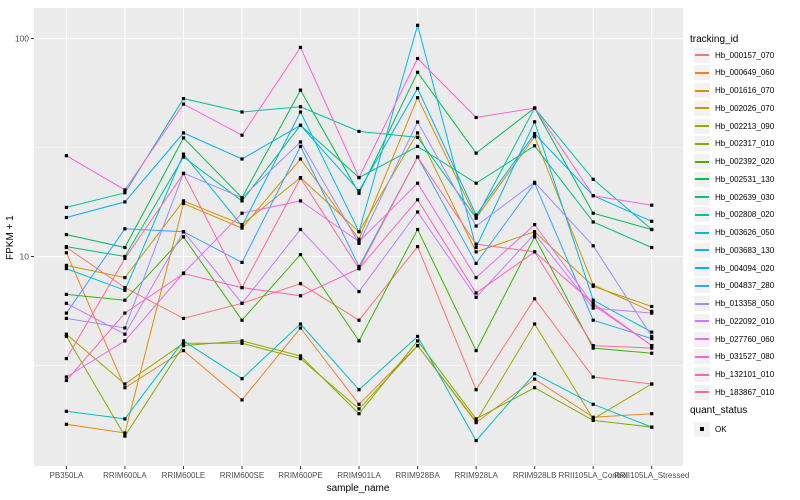 This screenshot has height=500, width=800. I want to click on x-tick-label: RRII105LA_Control, so click(593, 475).